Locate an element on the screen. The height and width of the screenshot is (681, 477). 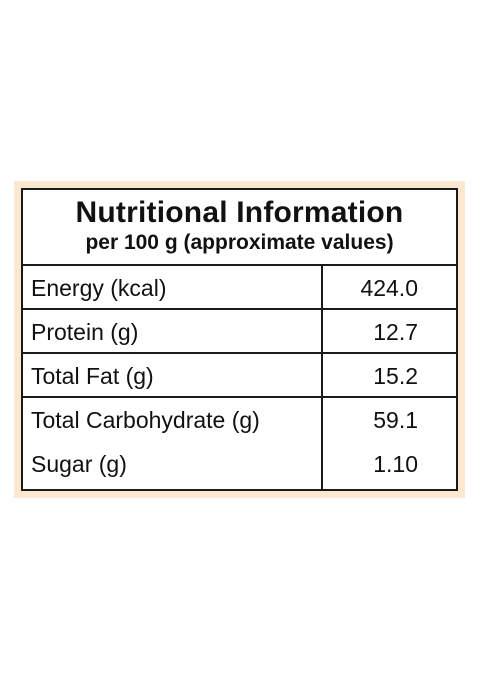
nutrient-name: Energy (kcal) is located at coordinates (99, 288).